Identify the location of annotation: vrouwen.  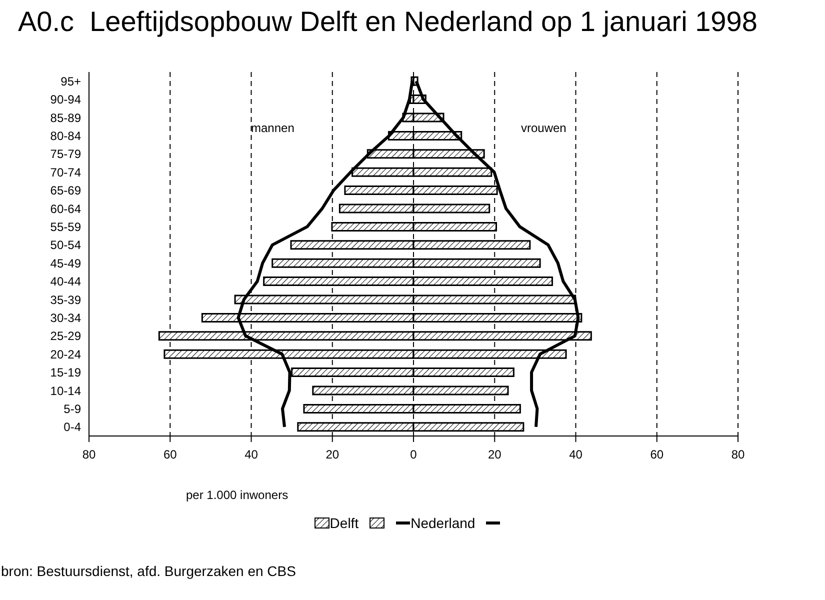
(543, 128).